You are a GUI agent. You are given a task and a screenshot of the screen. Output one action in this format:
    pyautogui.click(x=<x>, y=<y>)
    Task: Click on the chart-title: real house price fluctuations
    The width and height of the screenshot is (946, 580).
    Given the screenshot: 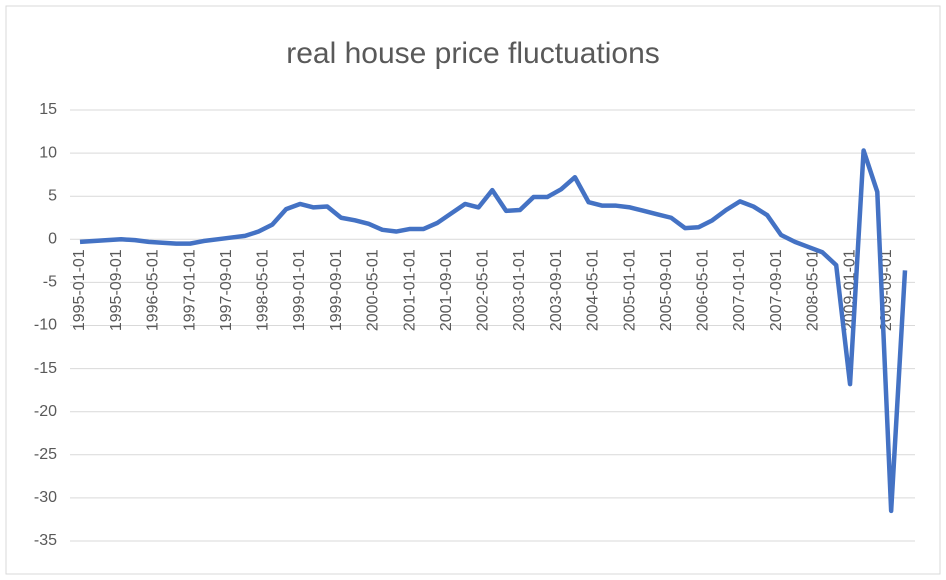 What is the action you would take?
    pyautogui.click(x=473, y=53)
    